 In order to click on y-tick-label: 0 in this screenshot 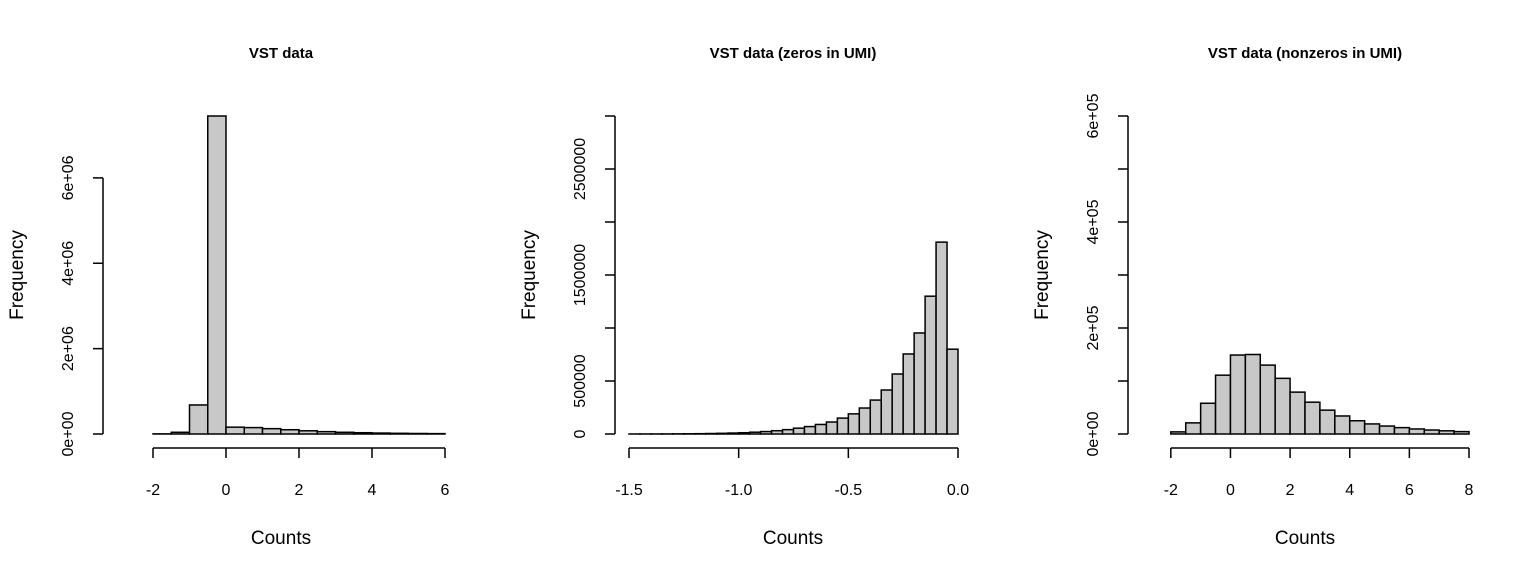, I will do `click(580, 433)`.